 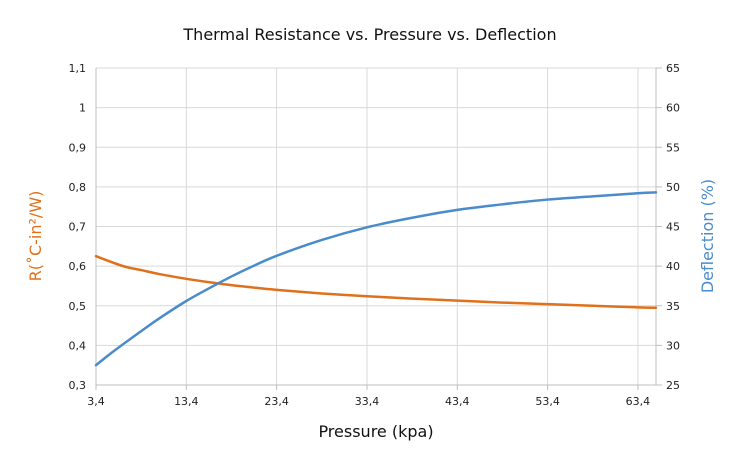 What do you see at coordinates (673, 108) in the screenshot?
I see `y-right-tick-label: 60` at bounding box center [673, 108].